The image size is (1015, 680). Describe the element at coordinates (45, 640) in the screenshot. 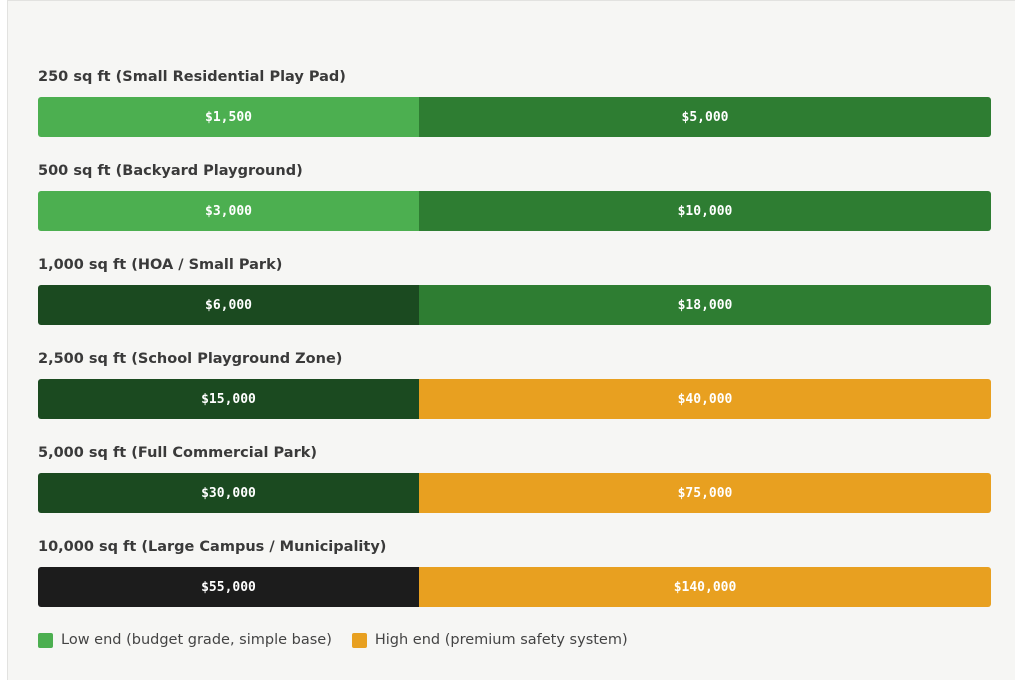

I see `legend-swatch-low` at that location.